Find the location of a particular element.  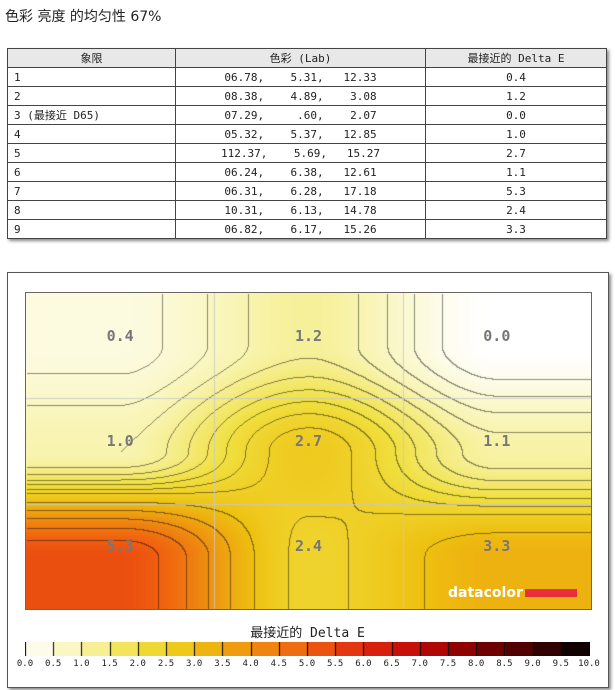

colorbar-tick-label: 9.0 is located at coordinates (532, 664).